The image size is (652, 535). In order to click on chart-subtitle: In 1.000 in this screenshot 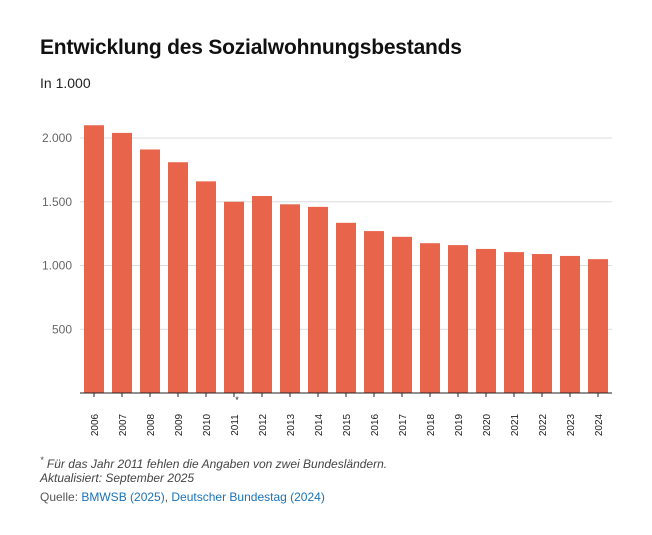, I will do `click(65, 83)`.